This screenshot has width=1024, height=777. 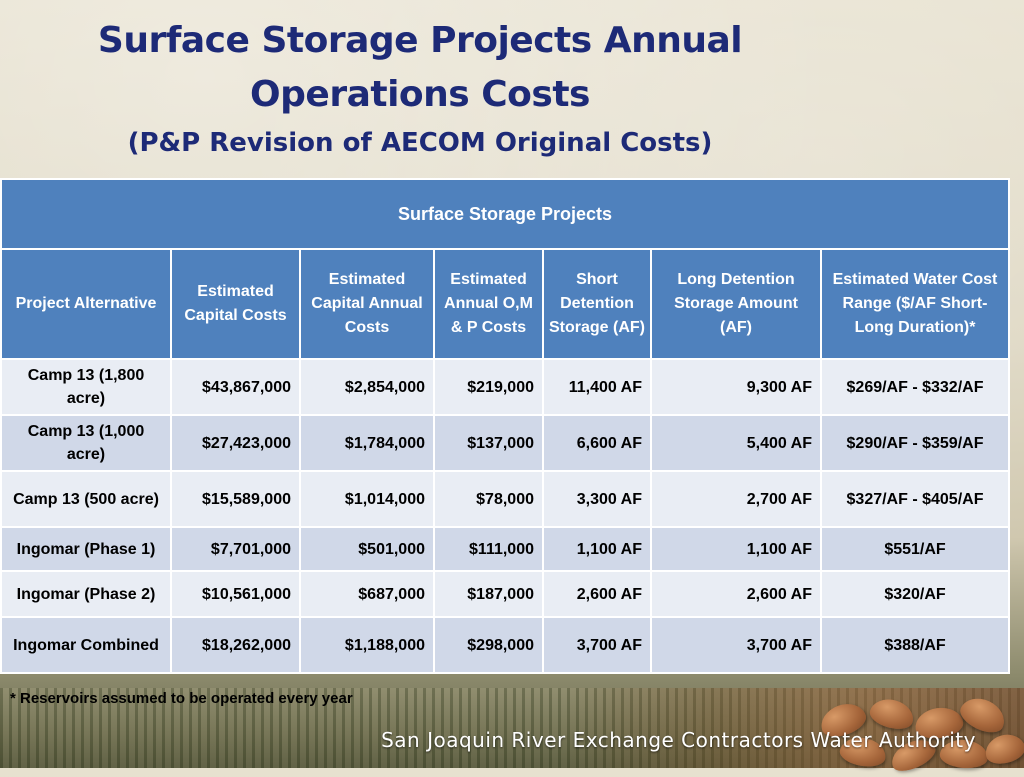 I want to click on slide-title-line-1: Surface Storage Projects Annual, so click(x=420, y=40).